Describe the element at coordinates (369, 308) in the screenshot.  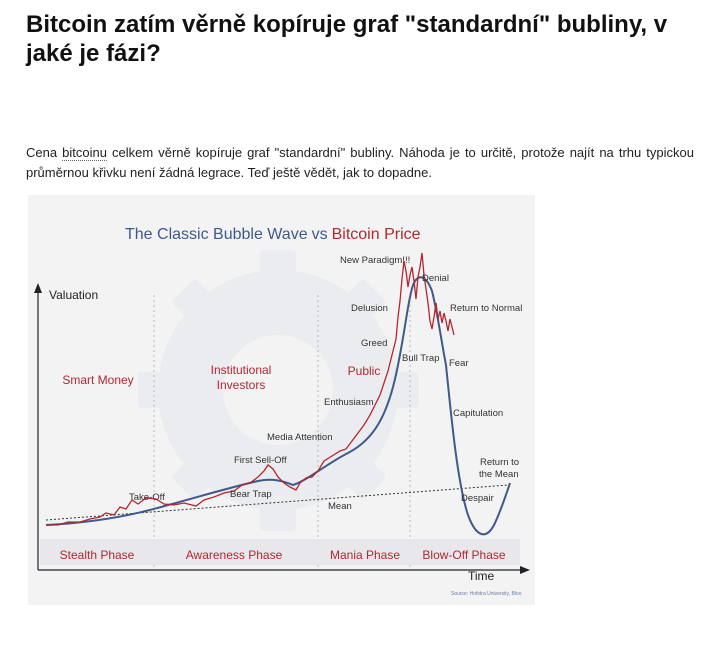
I see `annot-delusion: Delusion` at that location.